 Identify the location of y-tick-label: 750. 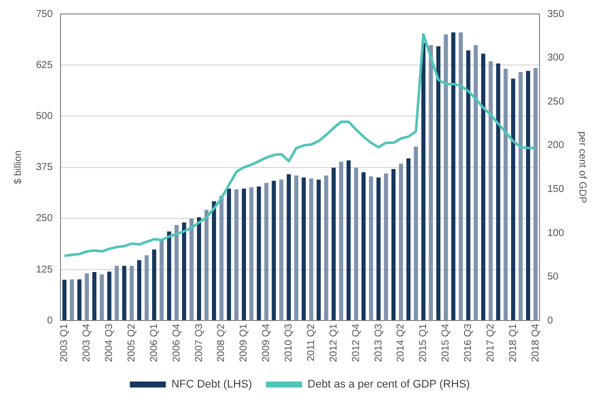
(45, 14).